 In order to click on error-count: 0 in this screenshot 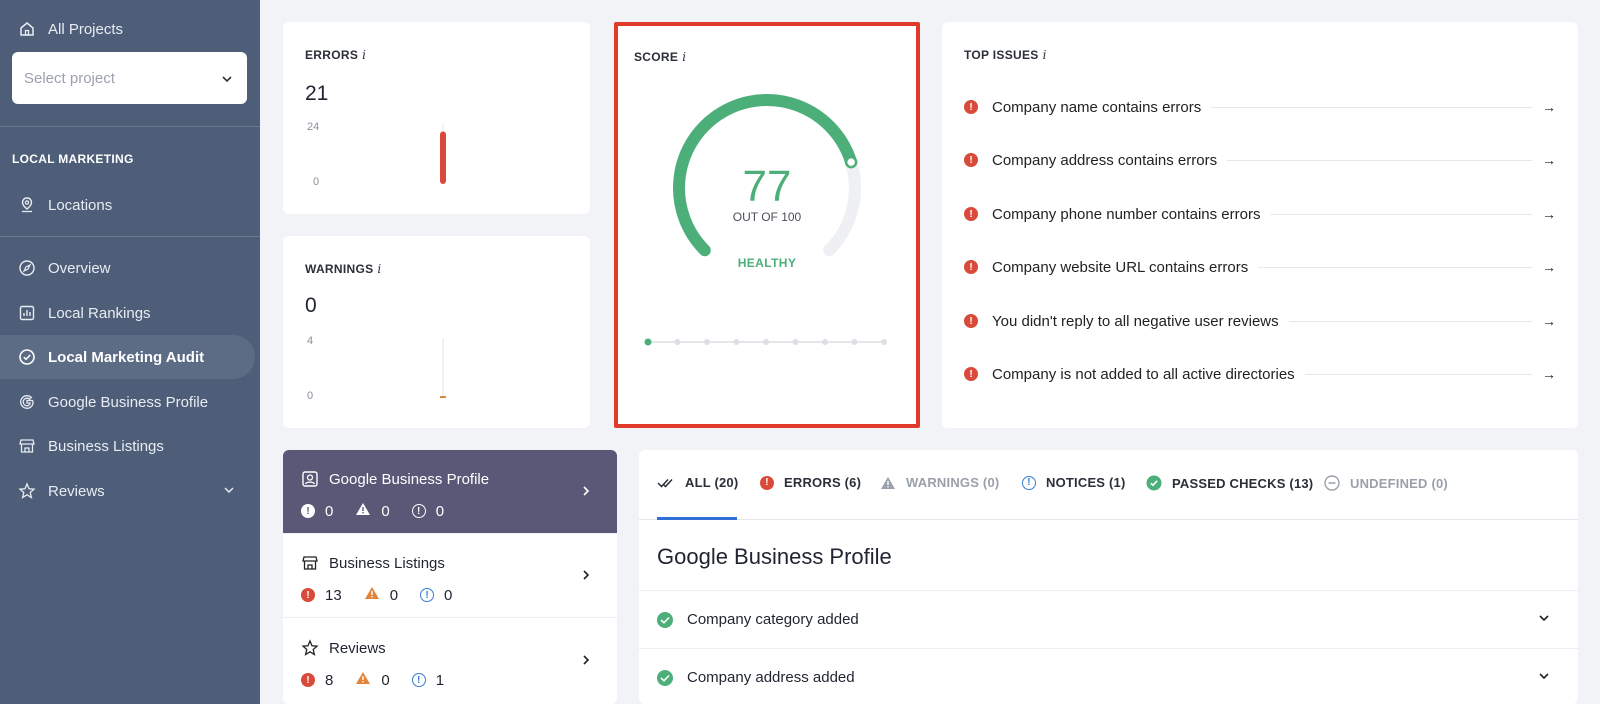, I will do `click(329, 511)`.